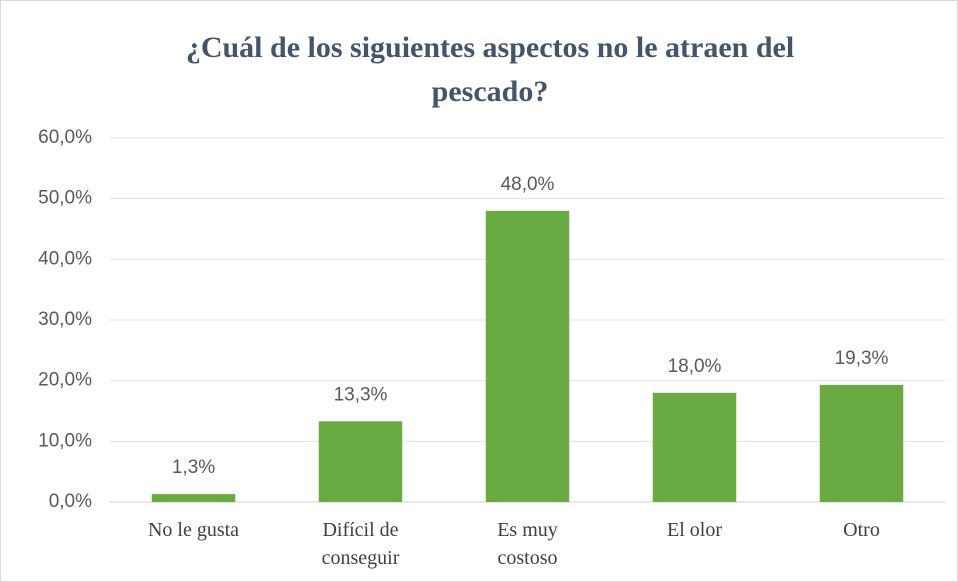  I want to click on y-tick-label: 50,0%, so click(65, 198).